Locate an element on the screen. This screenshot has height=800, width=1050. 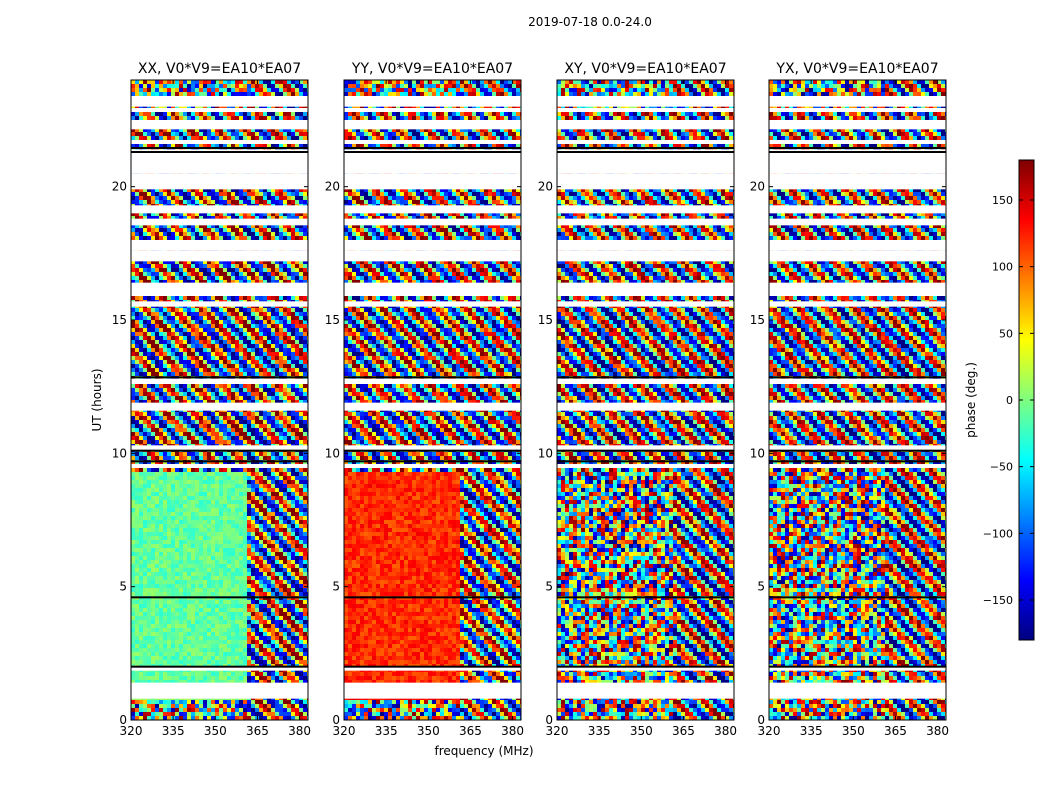
x-tick-label: 365 is located at coordinates (683, 731).